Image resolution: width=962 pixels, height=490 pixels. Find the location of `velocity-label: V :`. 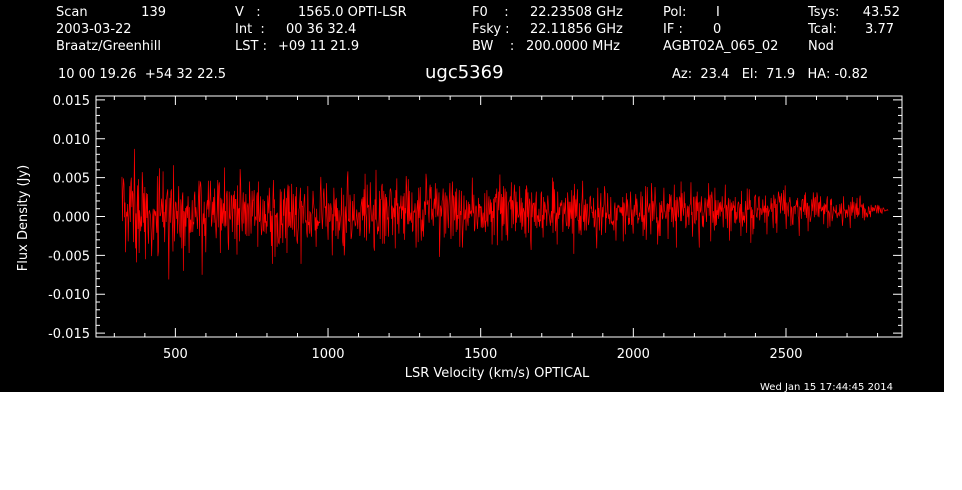

velocity-label: V : is located at coordinates (248, 12).